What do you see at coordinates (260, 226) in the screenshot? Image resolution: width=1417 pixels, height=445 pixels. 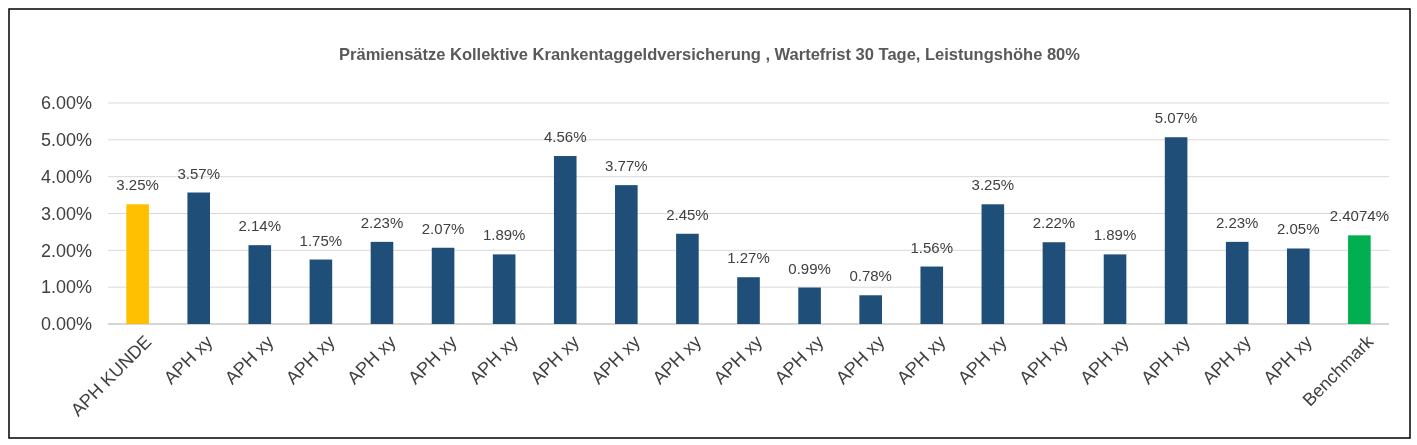 I see `data-label: 2.14%` at bounding box center [260, 226].